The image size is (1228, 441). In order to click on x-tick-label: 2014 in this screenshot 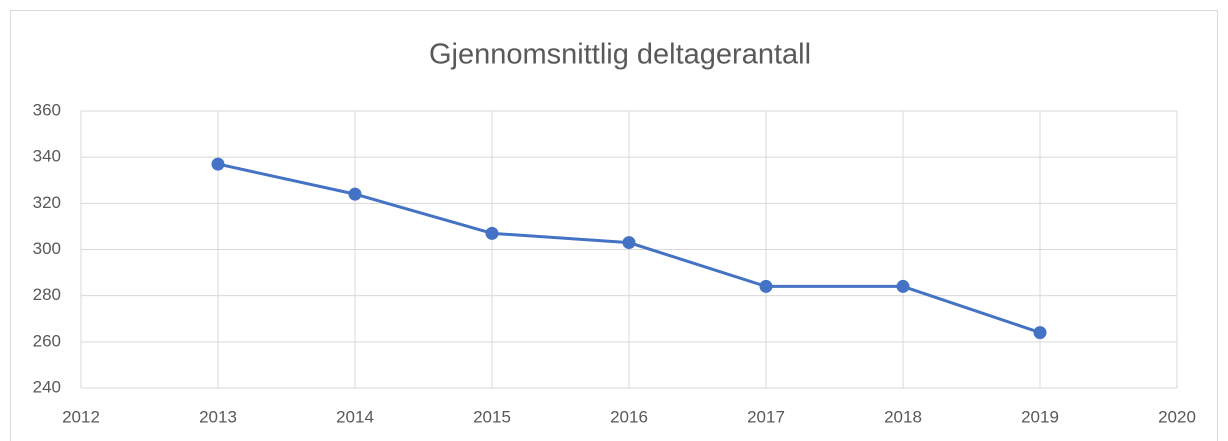, I will do `click(355, 416)`.